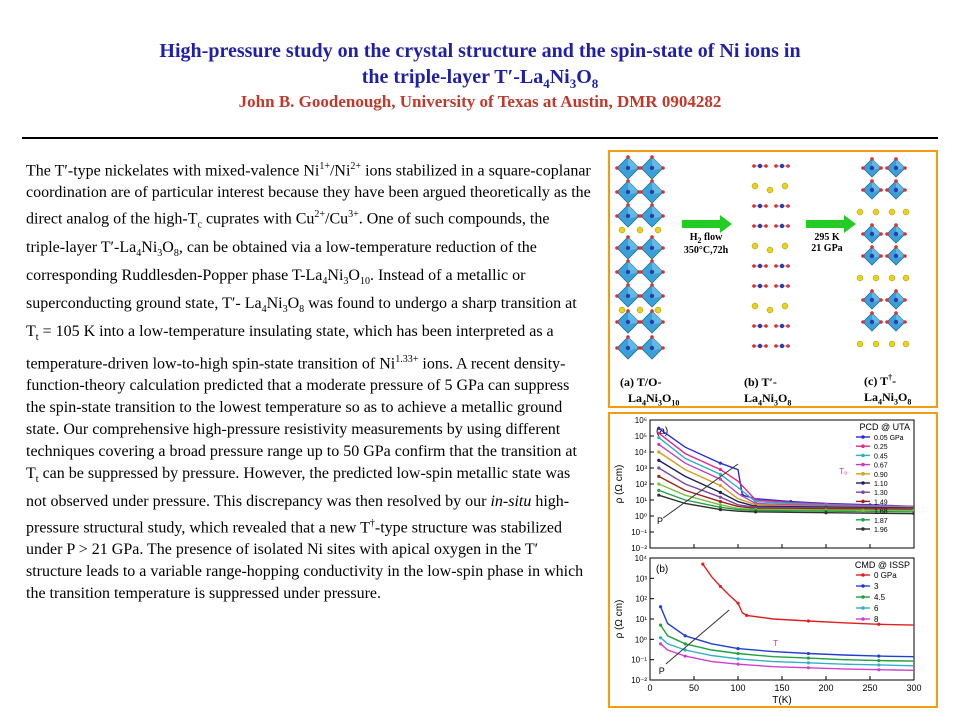 Image resolution: width=960 pixels, height=720 pixels. Describe the element at coordinates (881, 447) in the screenshot. I see `legend-entry: 0.25` at that location.